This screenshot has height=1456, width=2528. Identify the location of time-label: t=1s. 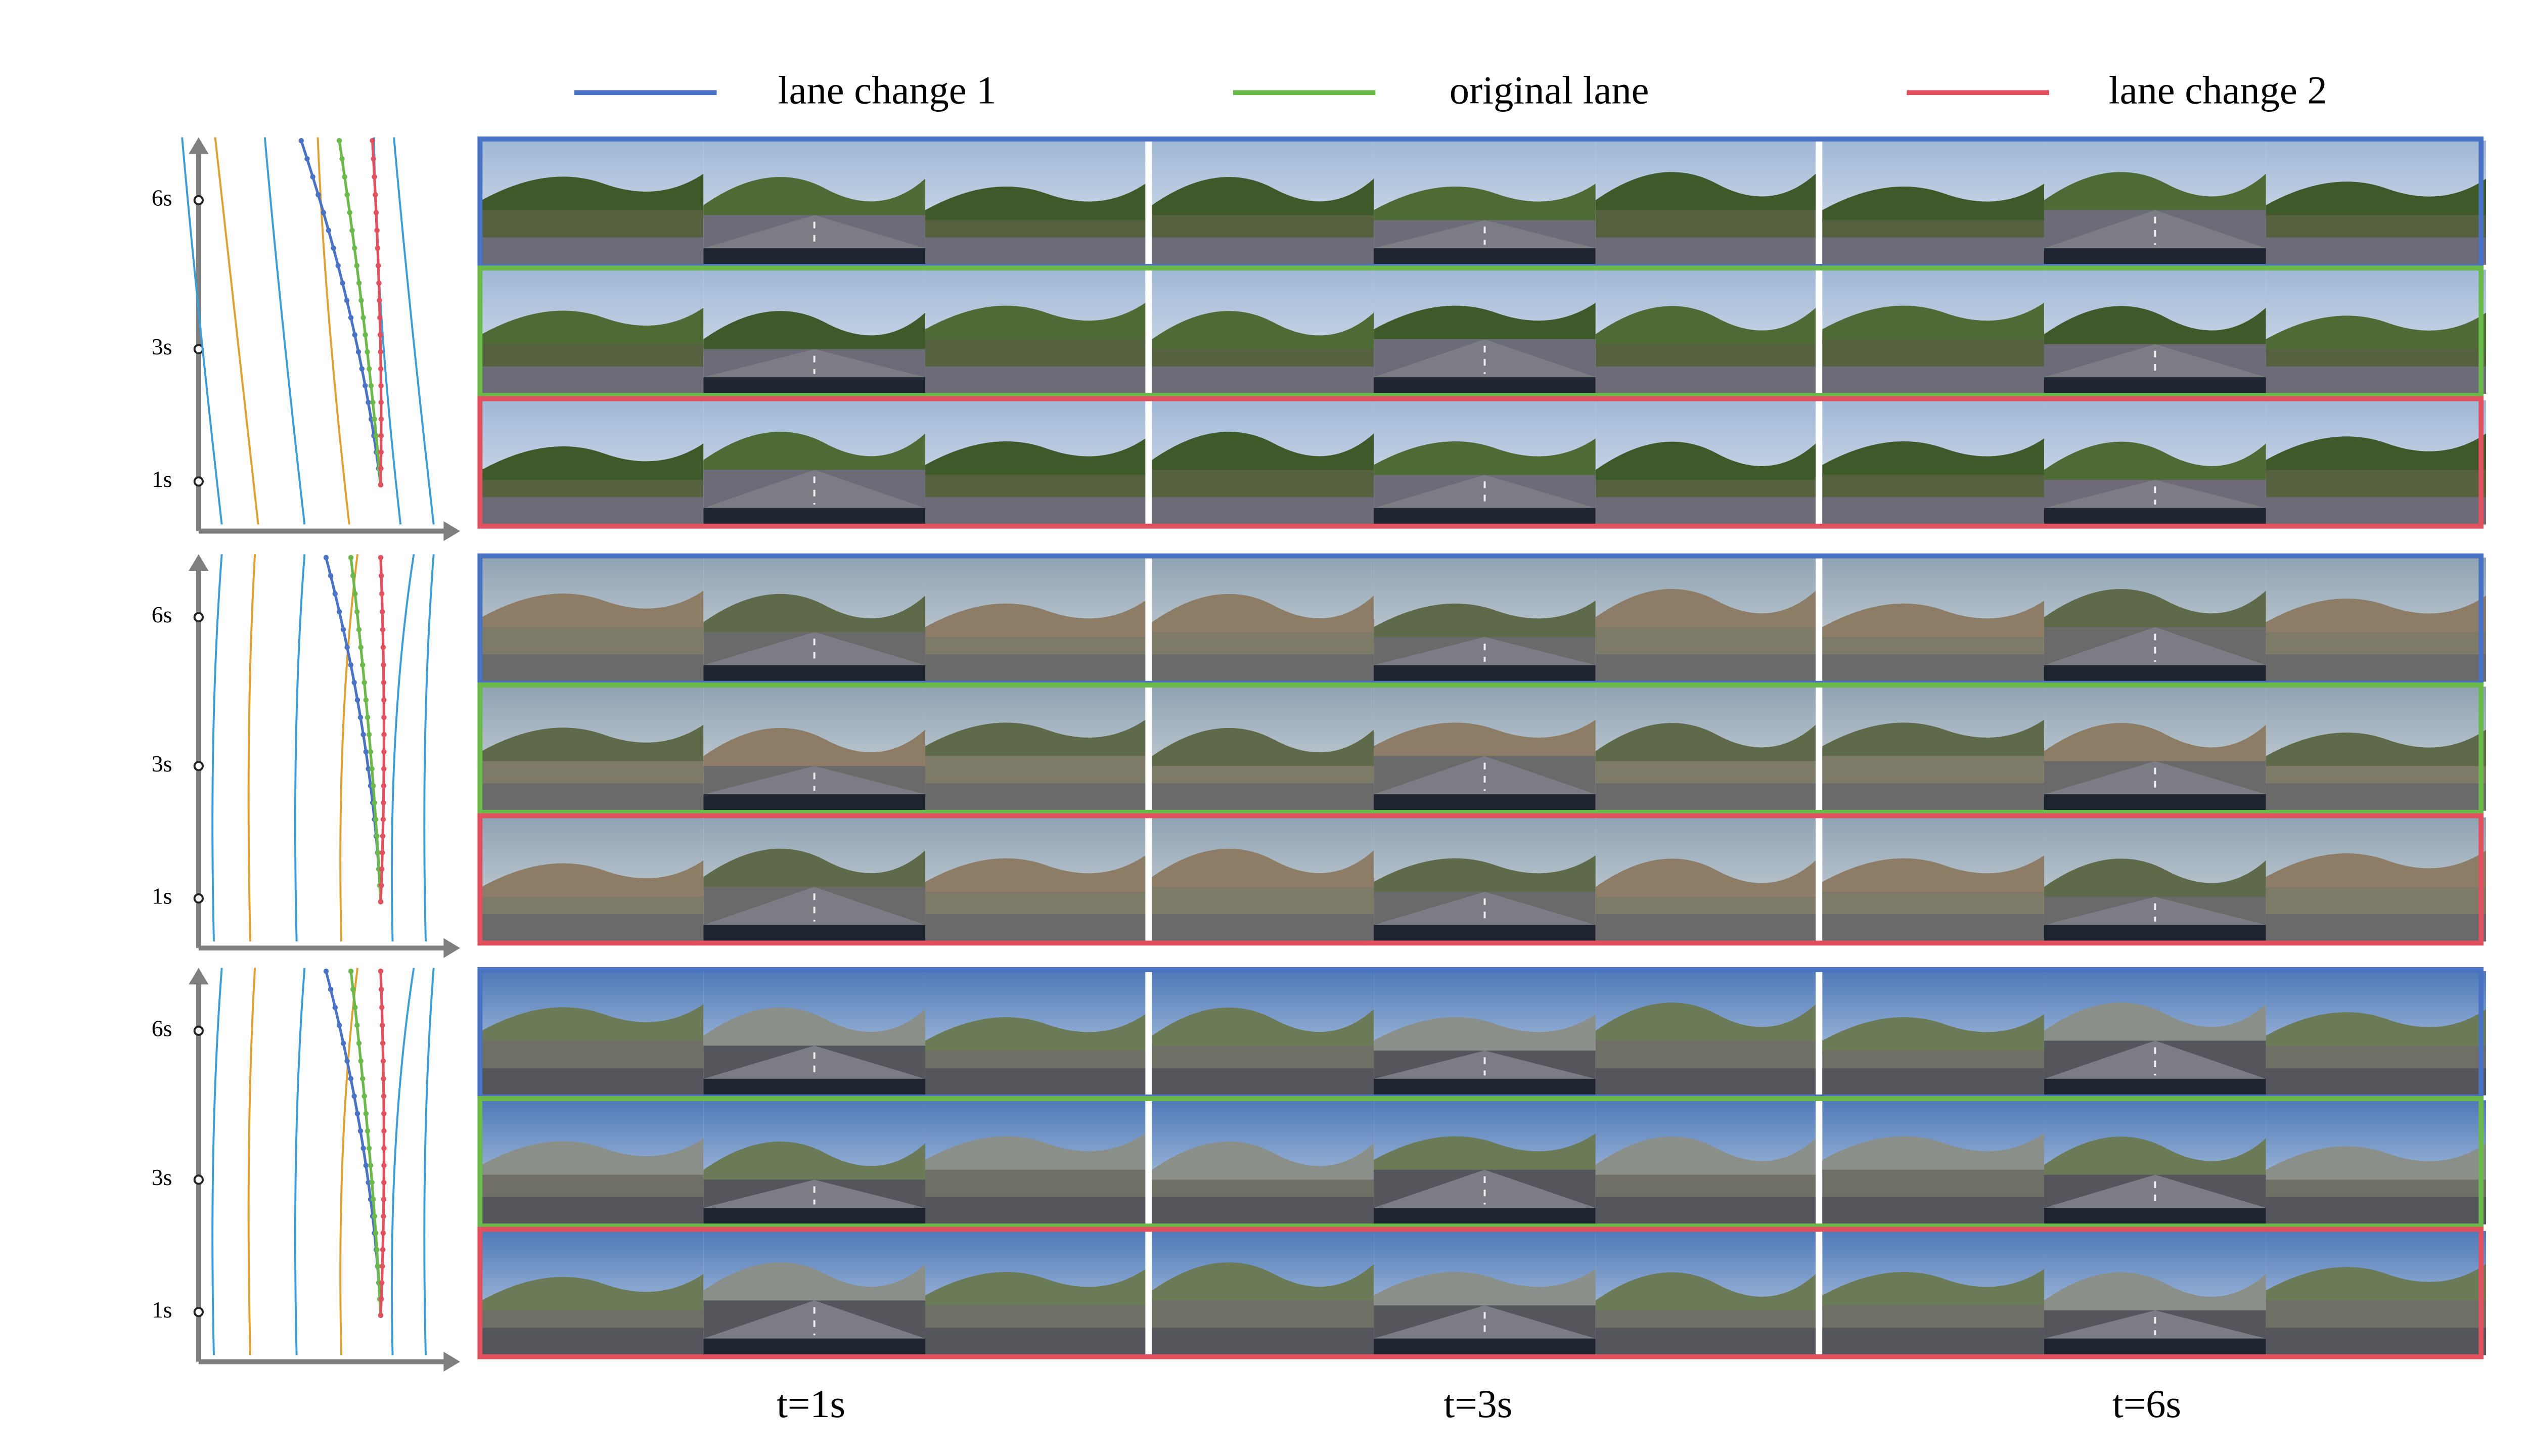
(811, 1404).